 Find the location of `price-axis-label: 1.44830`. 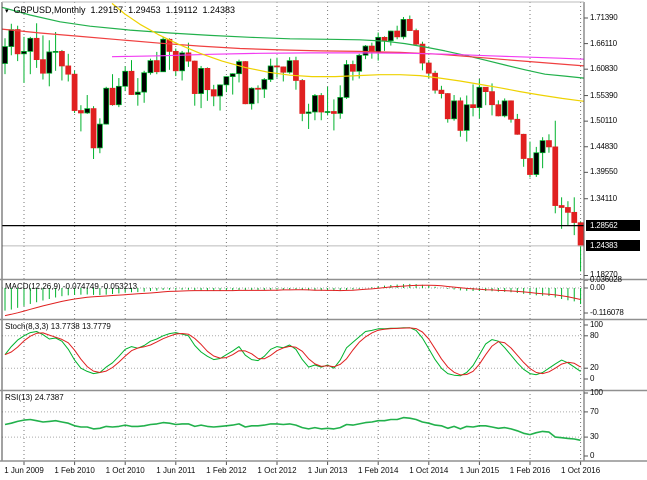

price-axis-label: 1.44830 is located at coordinates (604, 146).